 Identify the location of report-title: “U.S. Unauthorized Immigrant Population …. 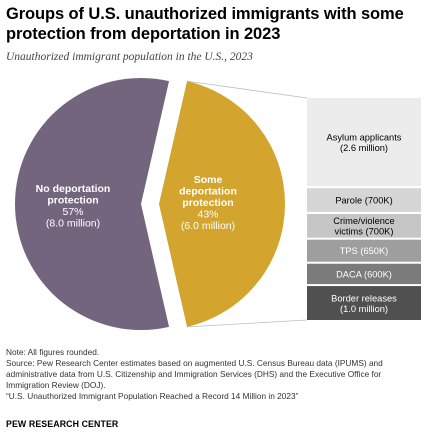
(152, 395).